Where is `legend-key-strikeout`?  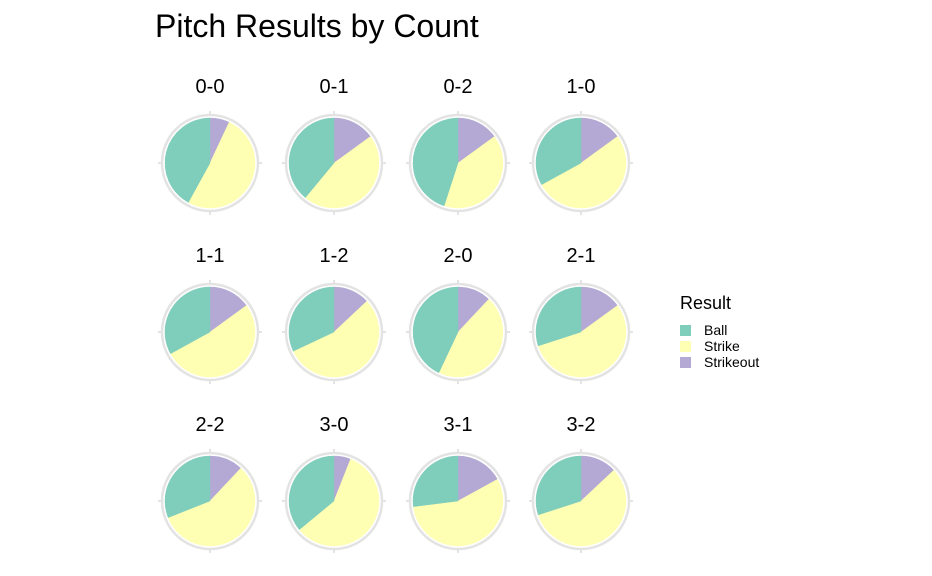
legend-key-strikeout is located at coordinates (685, 362).